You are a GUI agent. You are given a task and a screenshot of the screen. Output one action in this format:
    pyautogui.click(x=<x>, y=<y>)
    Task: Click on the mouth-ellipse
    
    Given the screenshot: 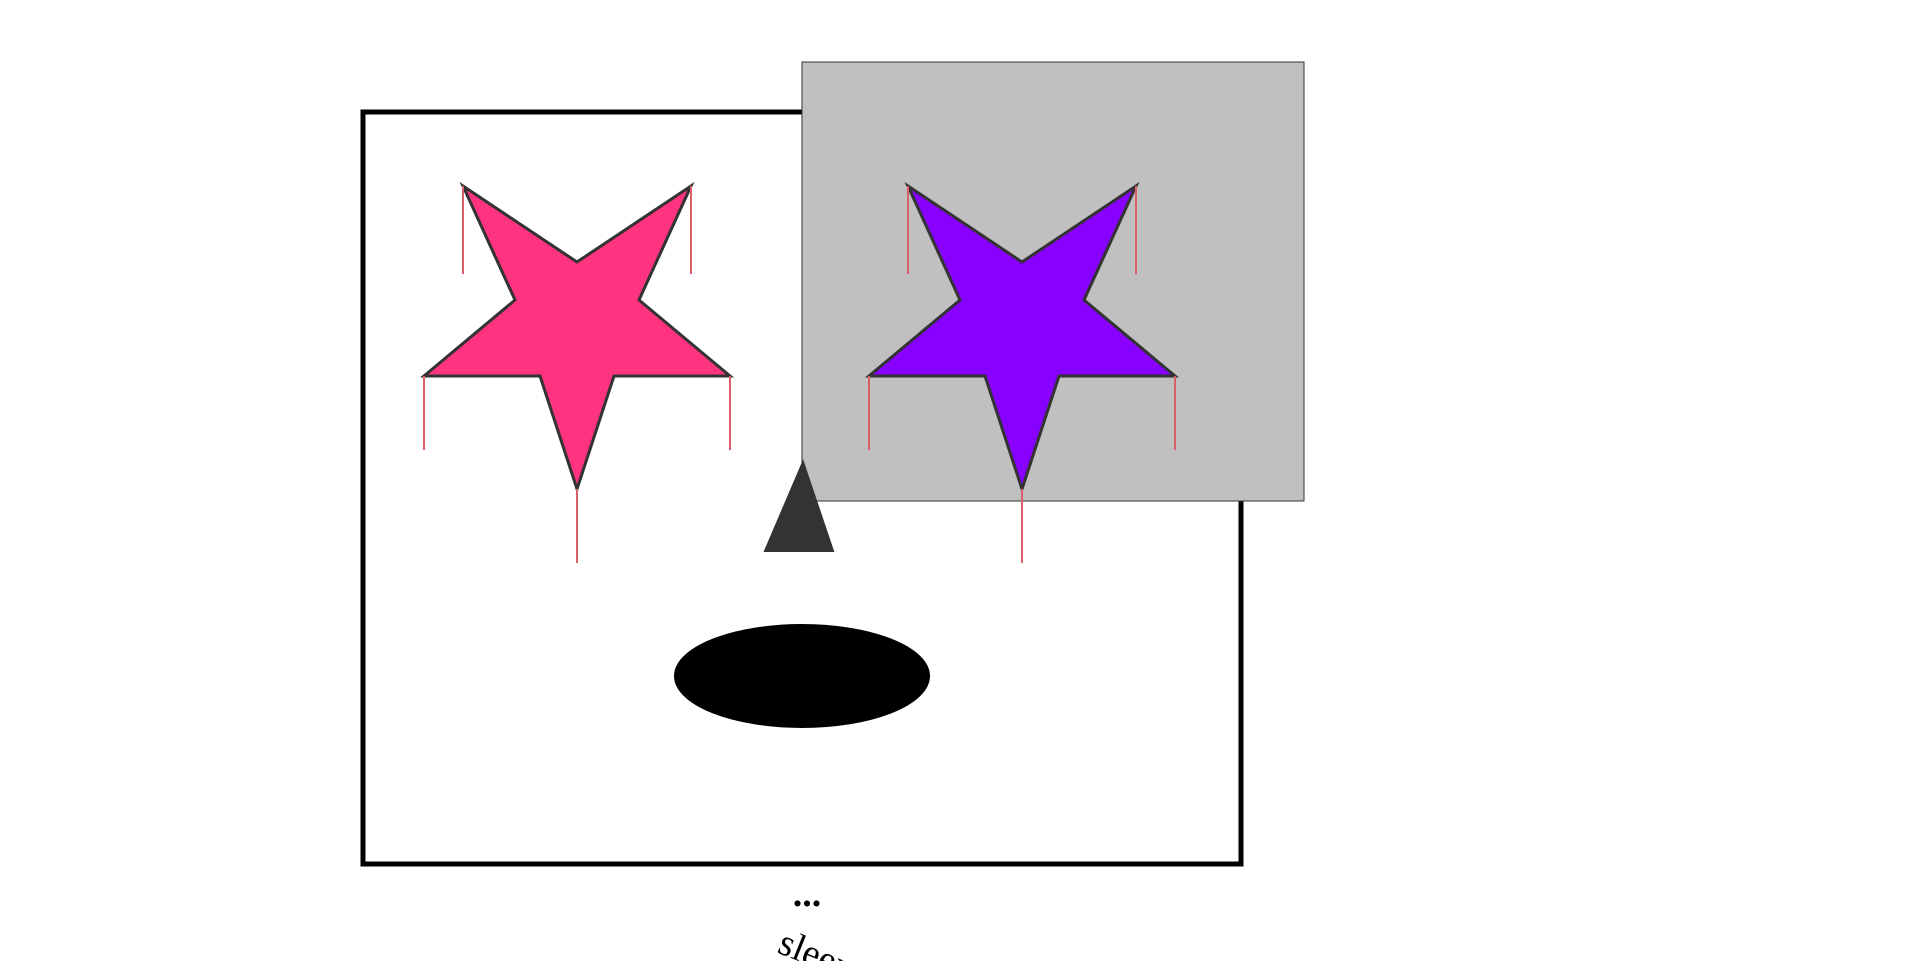 What is the action you would take?
    pyautogui.click(x=802, y=676)
    